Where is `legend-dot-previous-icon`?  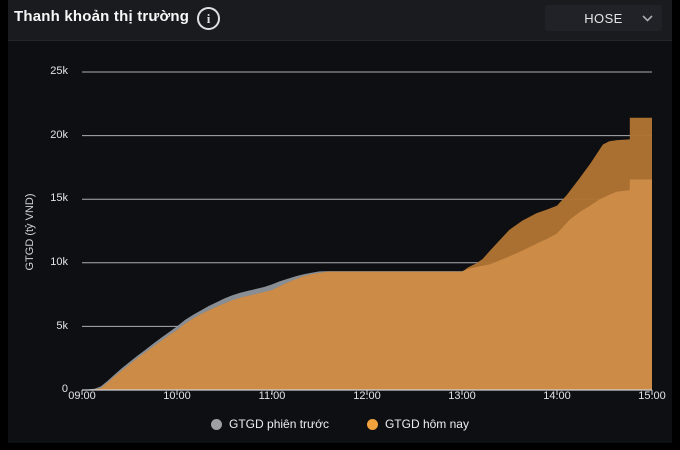 legend-dot-previous-icon is located at coordinates (217, 424).